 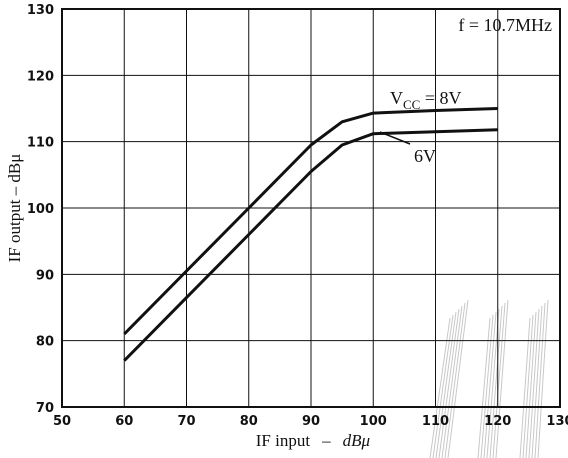 I want to click on y-tick-label: 110, so click(x=40, y=143).